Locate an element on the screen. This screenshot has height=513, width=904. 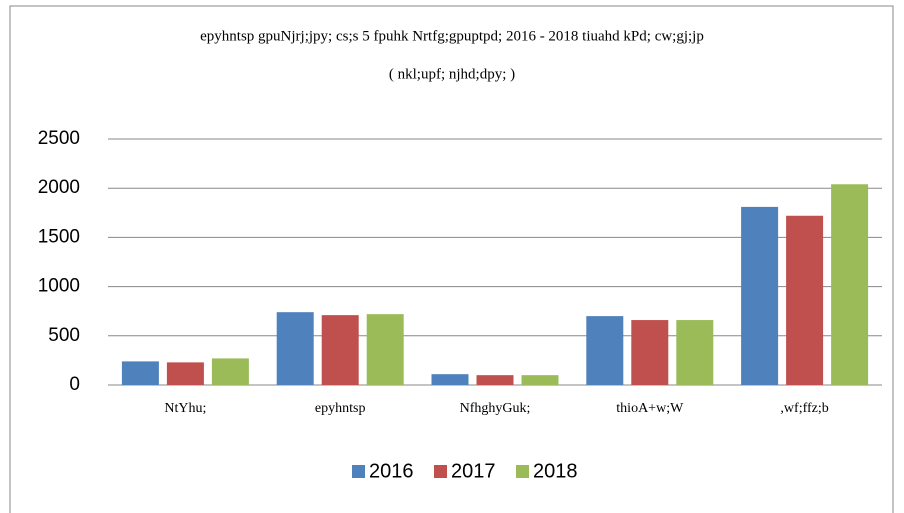
x-tick-label: NfhghyGuk; is located at coordinates (495, 408).